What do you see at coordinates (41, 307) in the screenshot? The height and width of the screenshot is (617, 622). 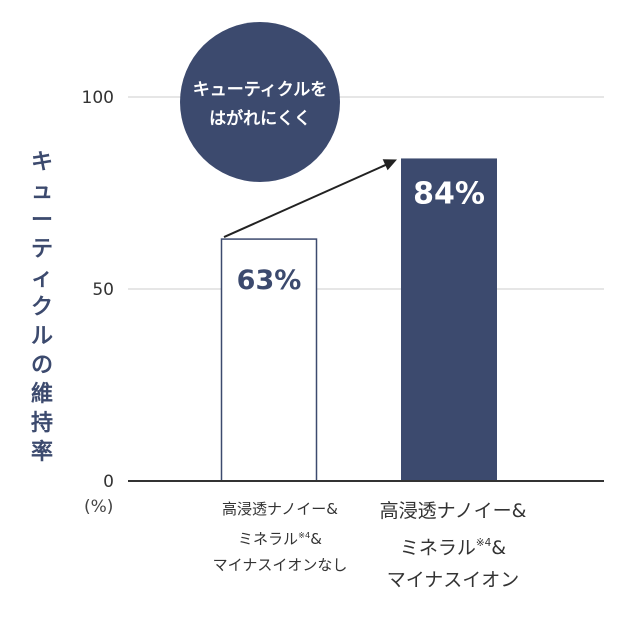 I see `y-axis-label: キューティクルの維持率` at bounding box center [41, 307].